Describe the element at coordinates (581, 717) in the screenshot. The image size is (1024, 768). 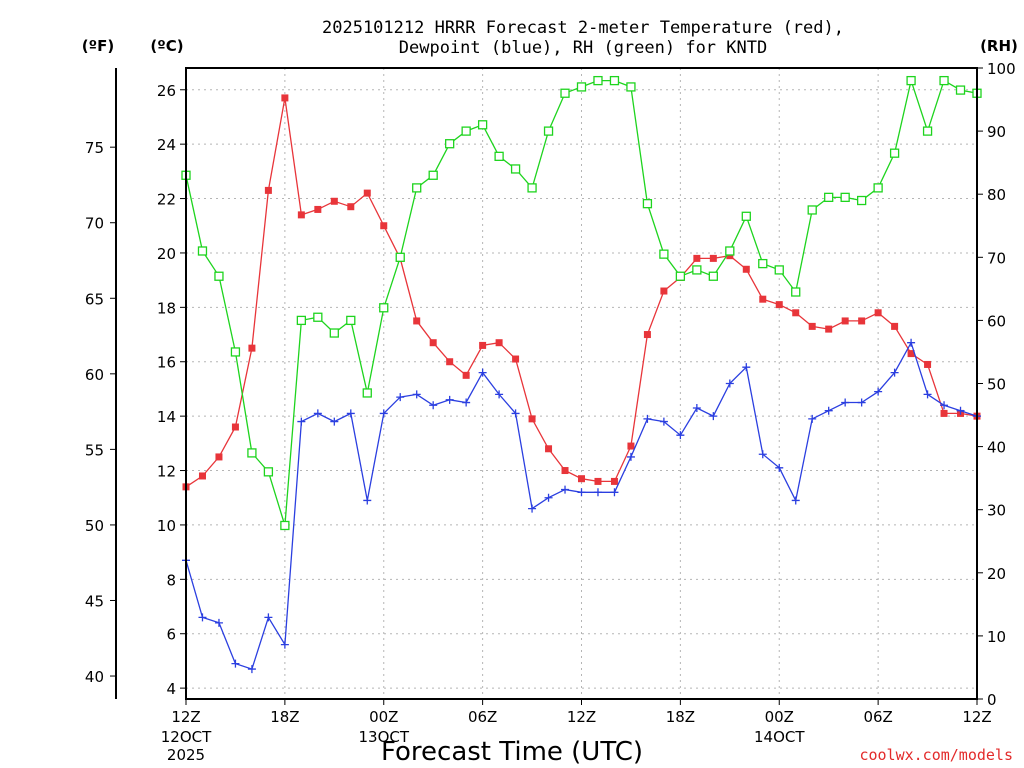
I see `x-tick-label-4: 12Z` at that location.